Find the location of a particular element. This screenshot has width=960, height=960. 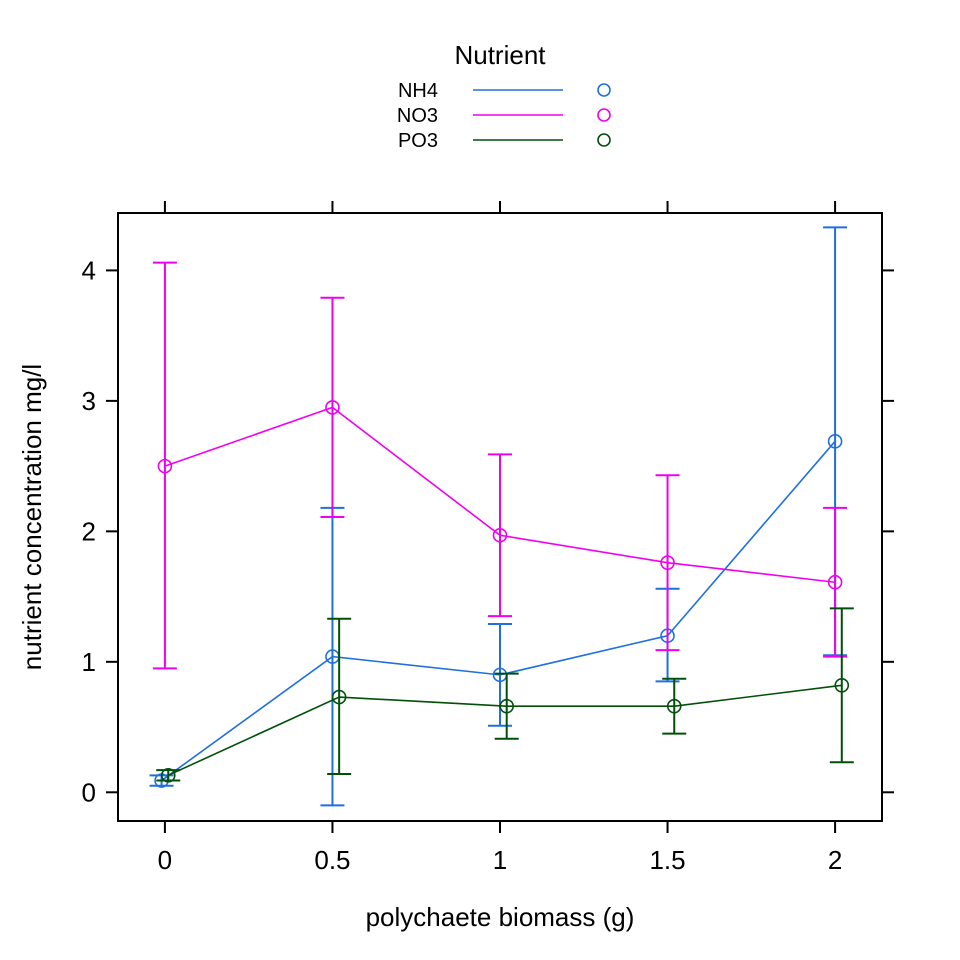

legend-title: Nutrient is located at coordinates (500, 55).